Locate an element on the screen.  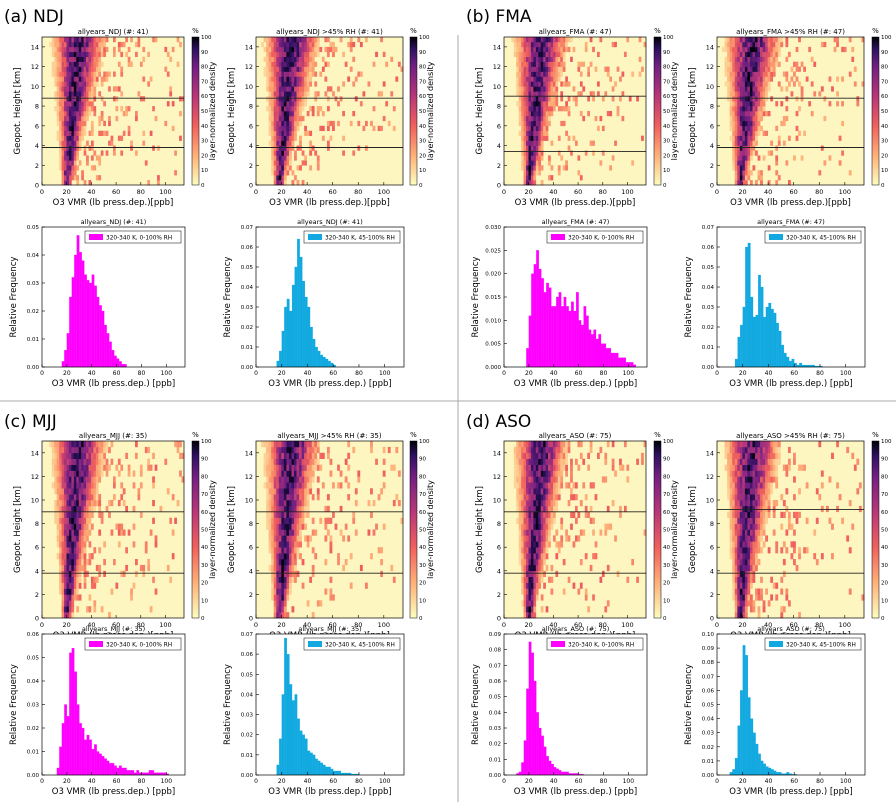
colorbar-tick-label: 100 is located at coordinates (424, 38).